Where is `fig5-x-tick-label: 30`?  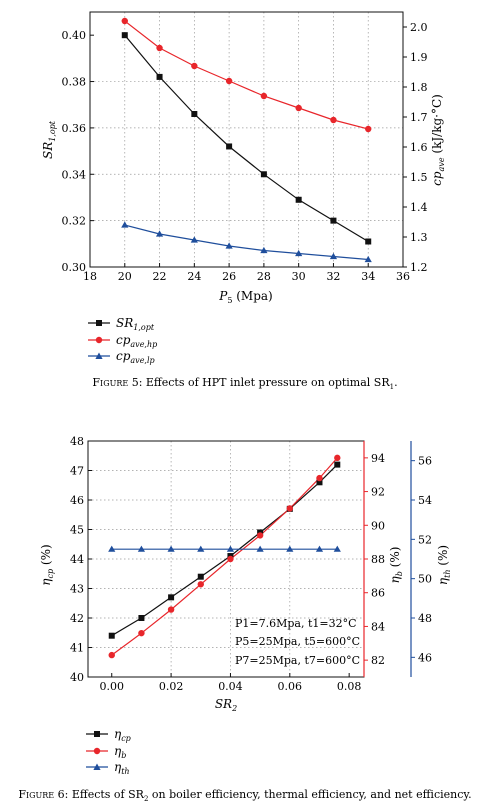 fig5-x-tick-label: 30 is located at coordinates (299, 276).